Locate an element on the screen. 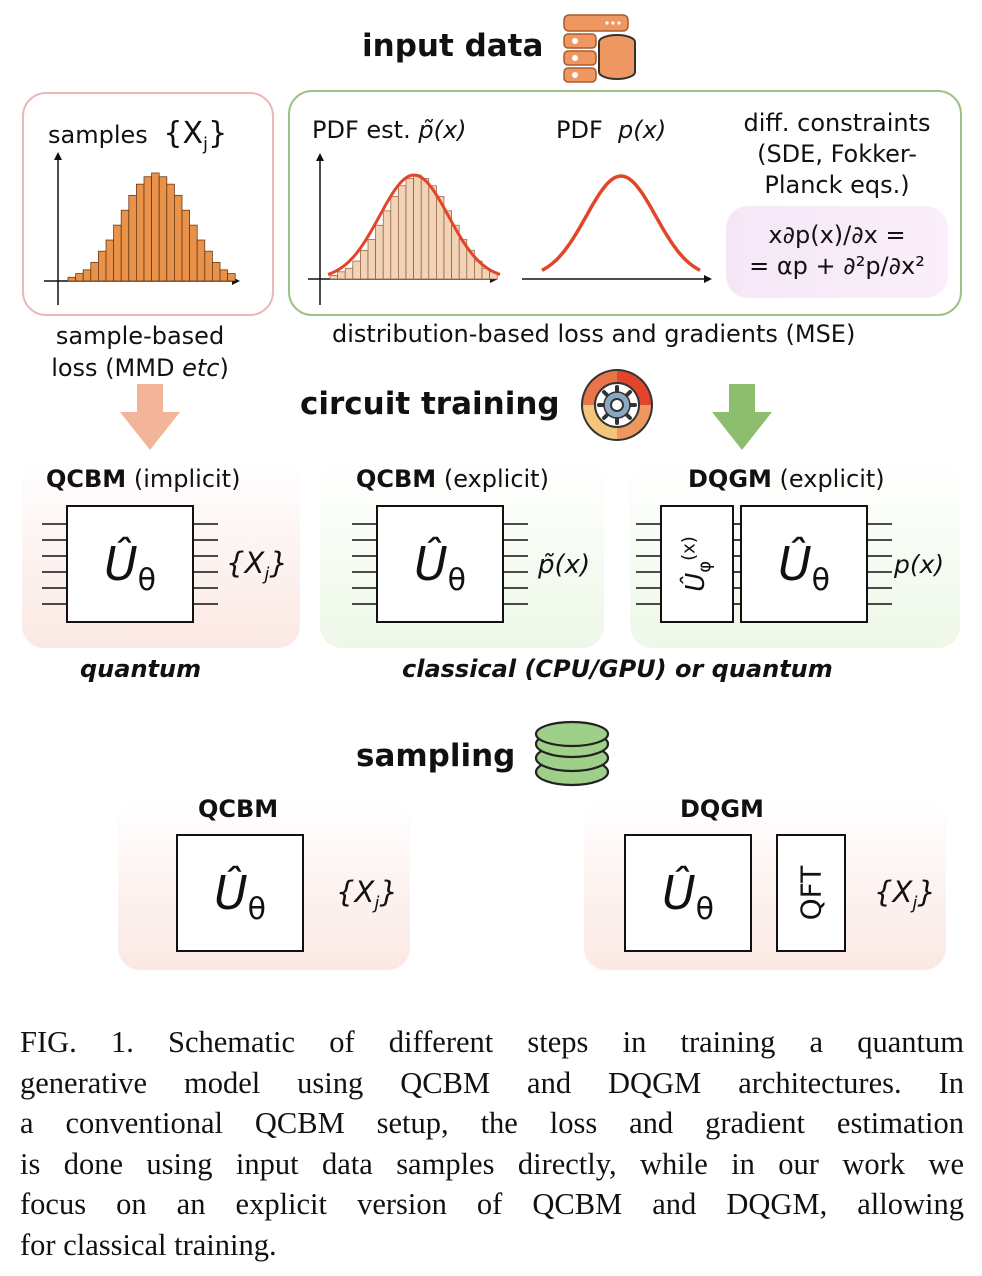 This screenshot has width=982, height=1276. sampling-qcbm-title: QCBM is located at coordinates (238, 809).